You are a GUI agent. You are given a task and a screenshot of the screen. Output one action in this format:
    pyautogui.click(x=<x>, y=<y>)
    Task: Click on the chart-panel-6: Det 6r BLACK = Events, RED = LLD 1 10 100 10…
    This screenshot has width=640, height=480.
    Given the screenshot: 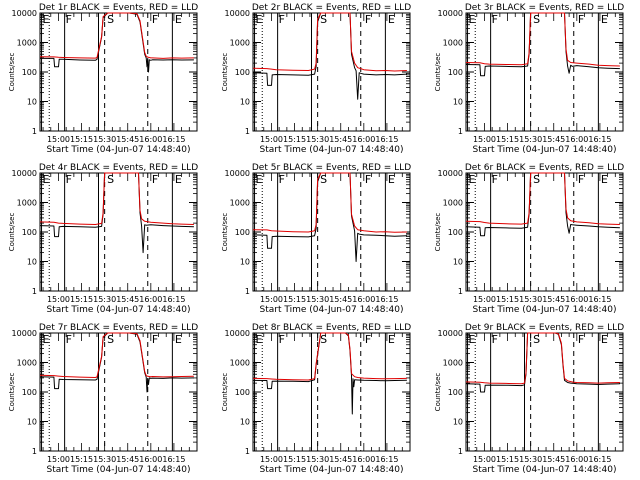 What is the action you would take?
    pyautogui.click(x=529, y=239)
    